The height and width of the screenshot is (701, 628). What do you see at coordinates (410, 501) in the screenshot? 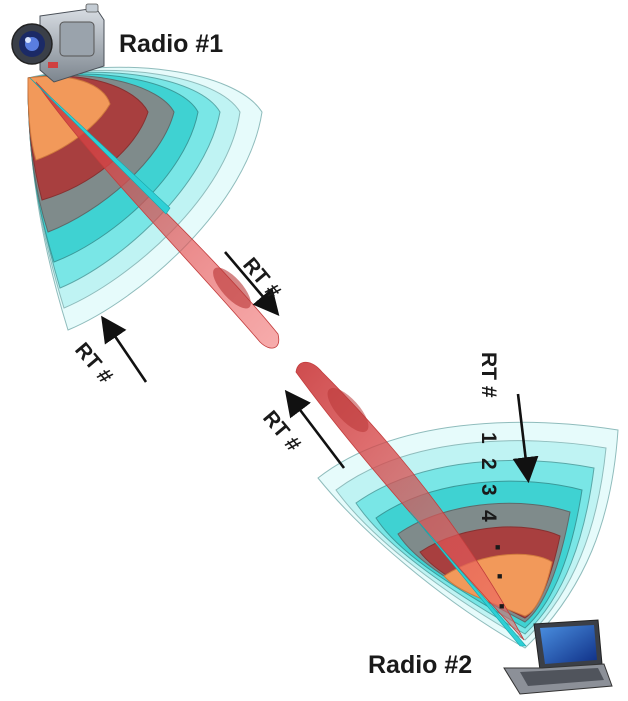
I see `beam-bottom-red` at bounding box center [410, 501].